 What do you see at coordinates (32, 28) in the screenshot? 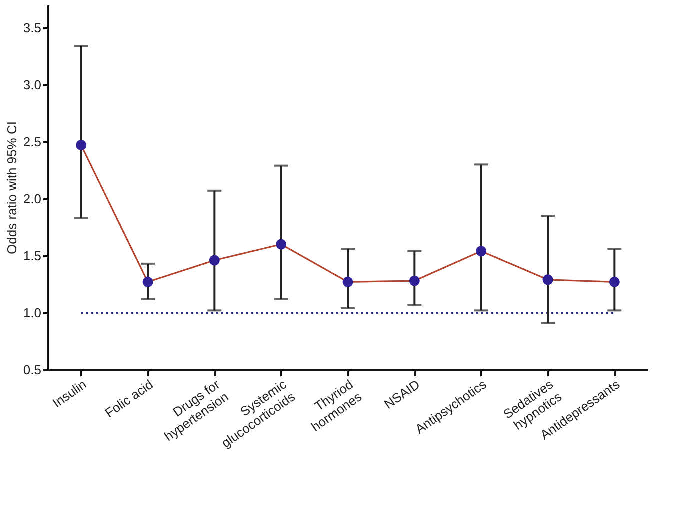
I see `y-tick-label: 3.5` at bounding box center [32, 28].